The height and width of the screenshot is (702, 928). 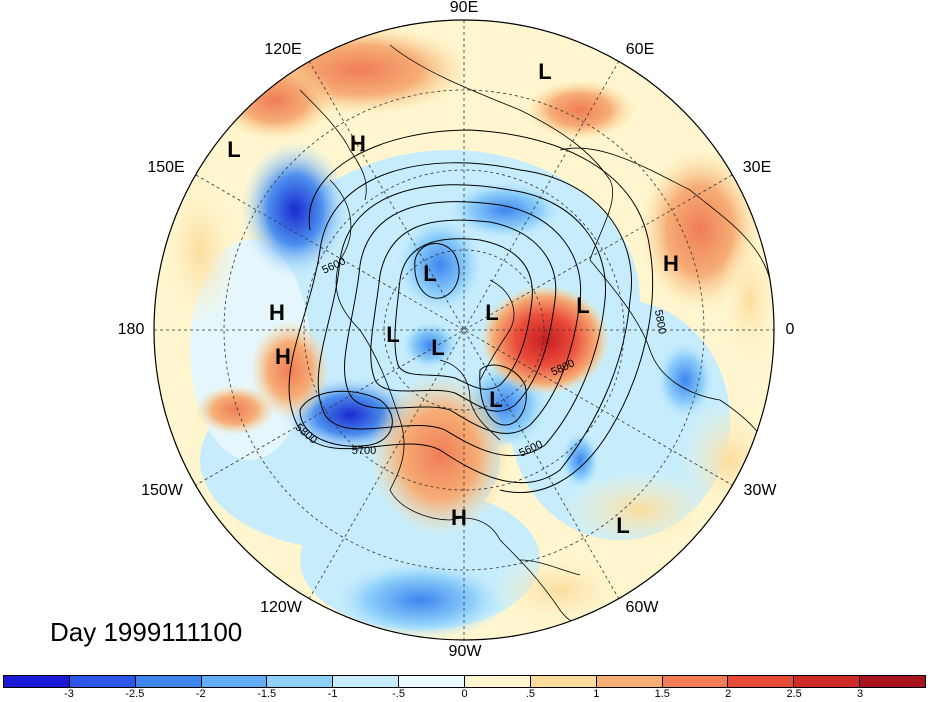 I want to click on colorbar-tick-label: 0, so click(x=464, y=694).